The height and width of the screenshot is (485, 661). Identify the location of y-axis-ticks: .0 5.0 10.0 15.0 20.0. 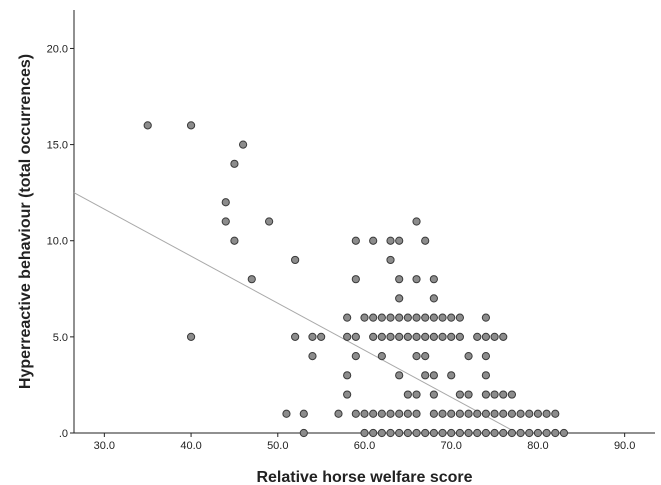
(60, 241).